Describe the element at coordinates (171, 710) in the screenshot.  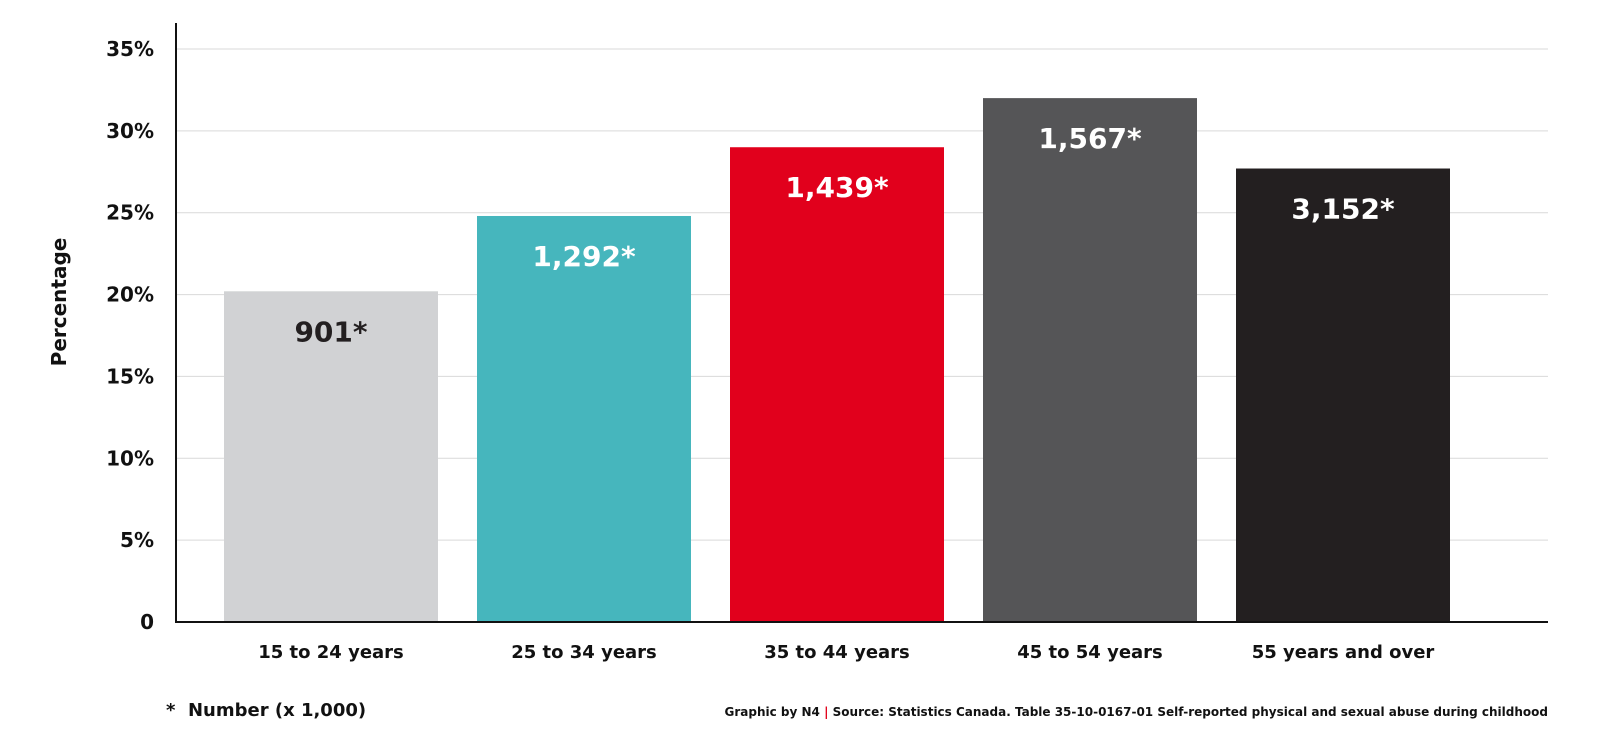
I see `footnote-asterisk: *` at that location.